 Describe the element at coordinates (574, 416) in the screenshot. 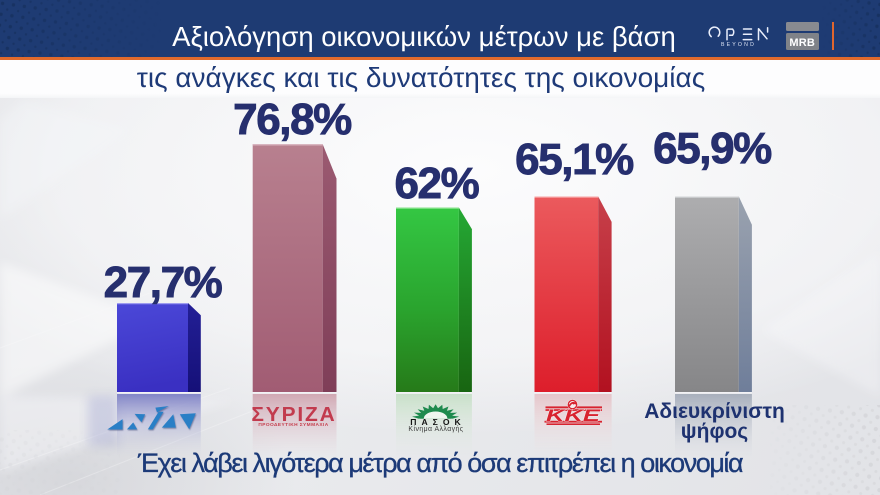

I see `svg-text: ΚΚΕ` at that location.